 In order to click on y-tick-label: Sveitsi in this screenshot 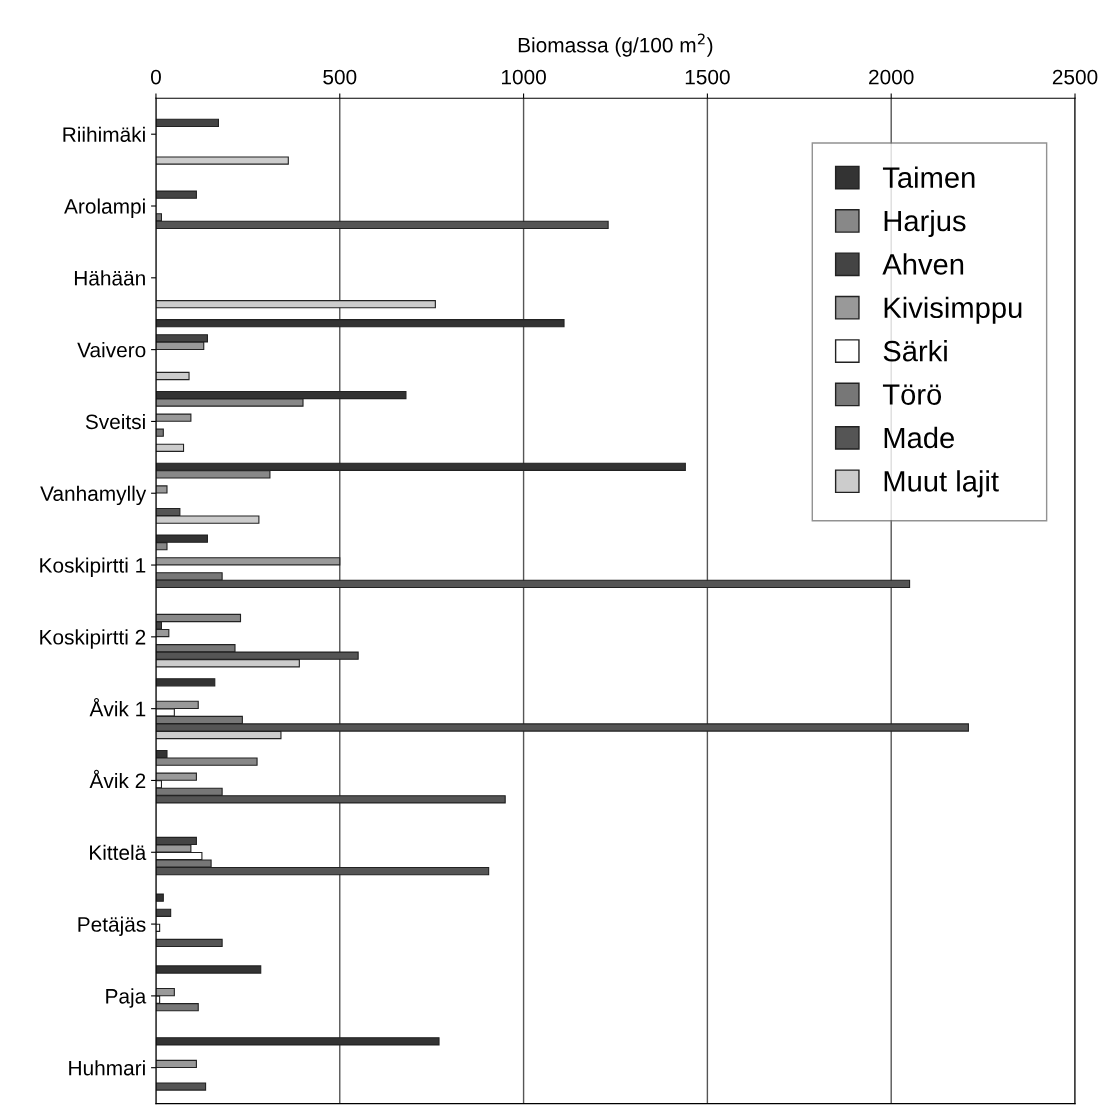, I will do `click(115, 421)`.